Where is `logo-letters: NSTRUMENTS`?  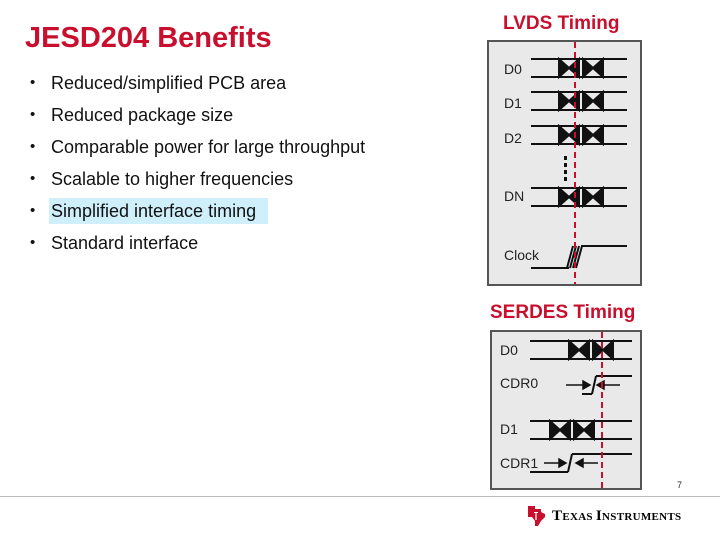
logo-letters: NSTRUMENTS is located at coordinates (642, 516).